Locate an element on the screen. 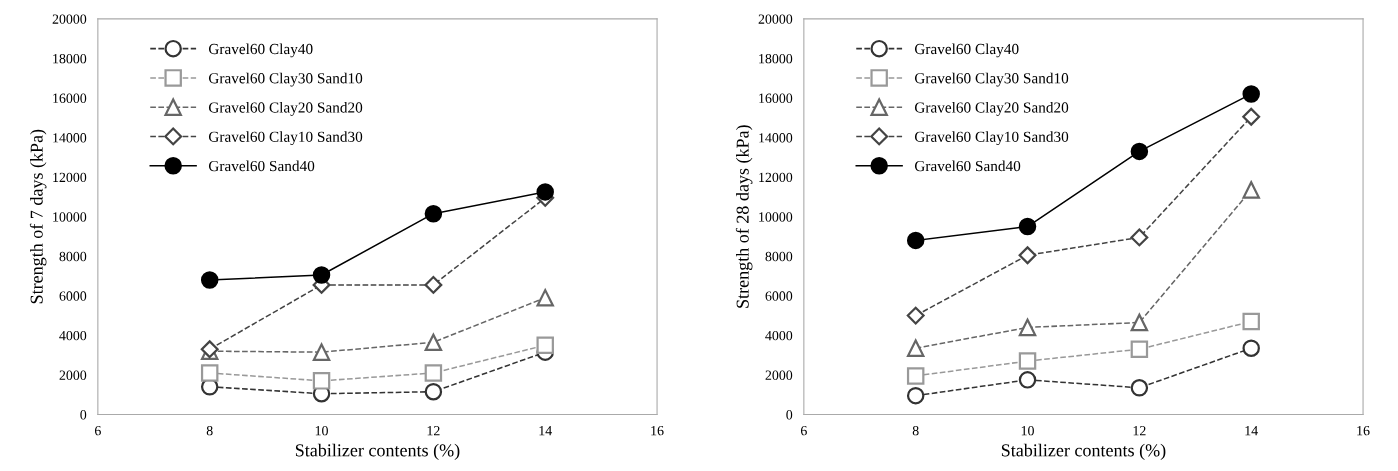 The width and height of the screenshot is (1398, 471). y-axis-title: Strength of 7 days (kPa) is located at coordinates (38, 216).